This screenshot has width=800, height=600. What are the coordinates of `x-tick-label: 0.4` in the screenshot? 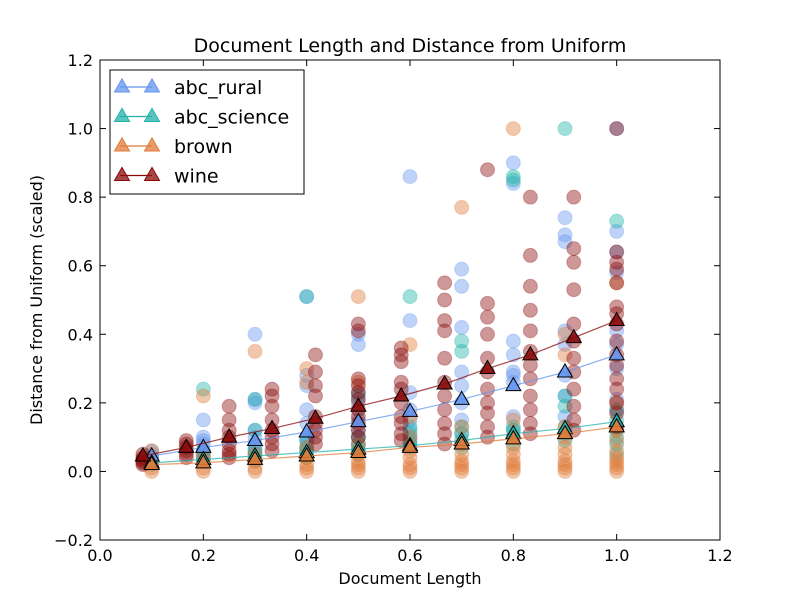 It's located at (306, 555).